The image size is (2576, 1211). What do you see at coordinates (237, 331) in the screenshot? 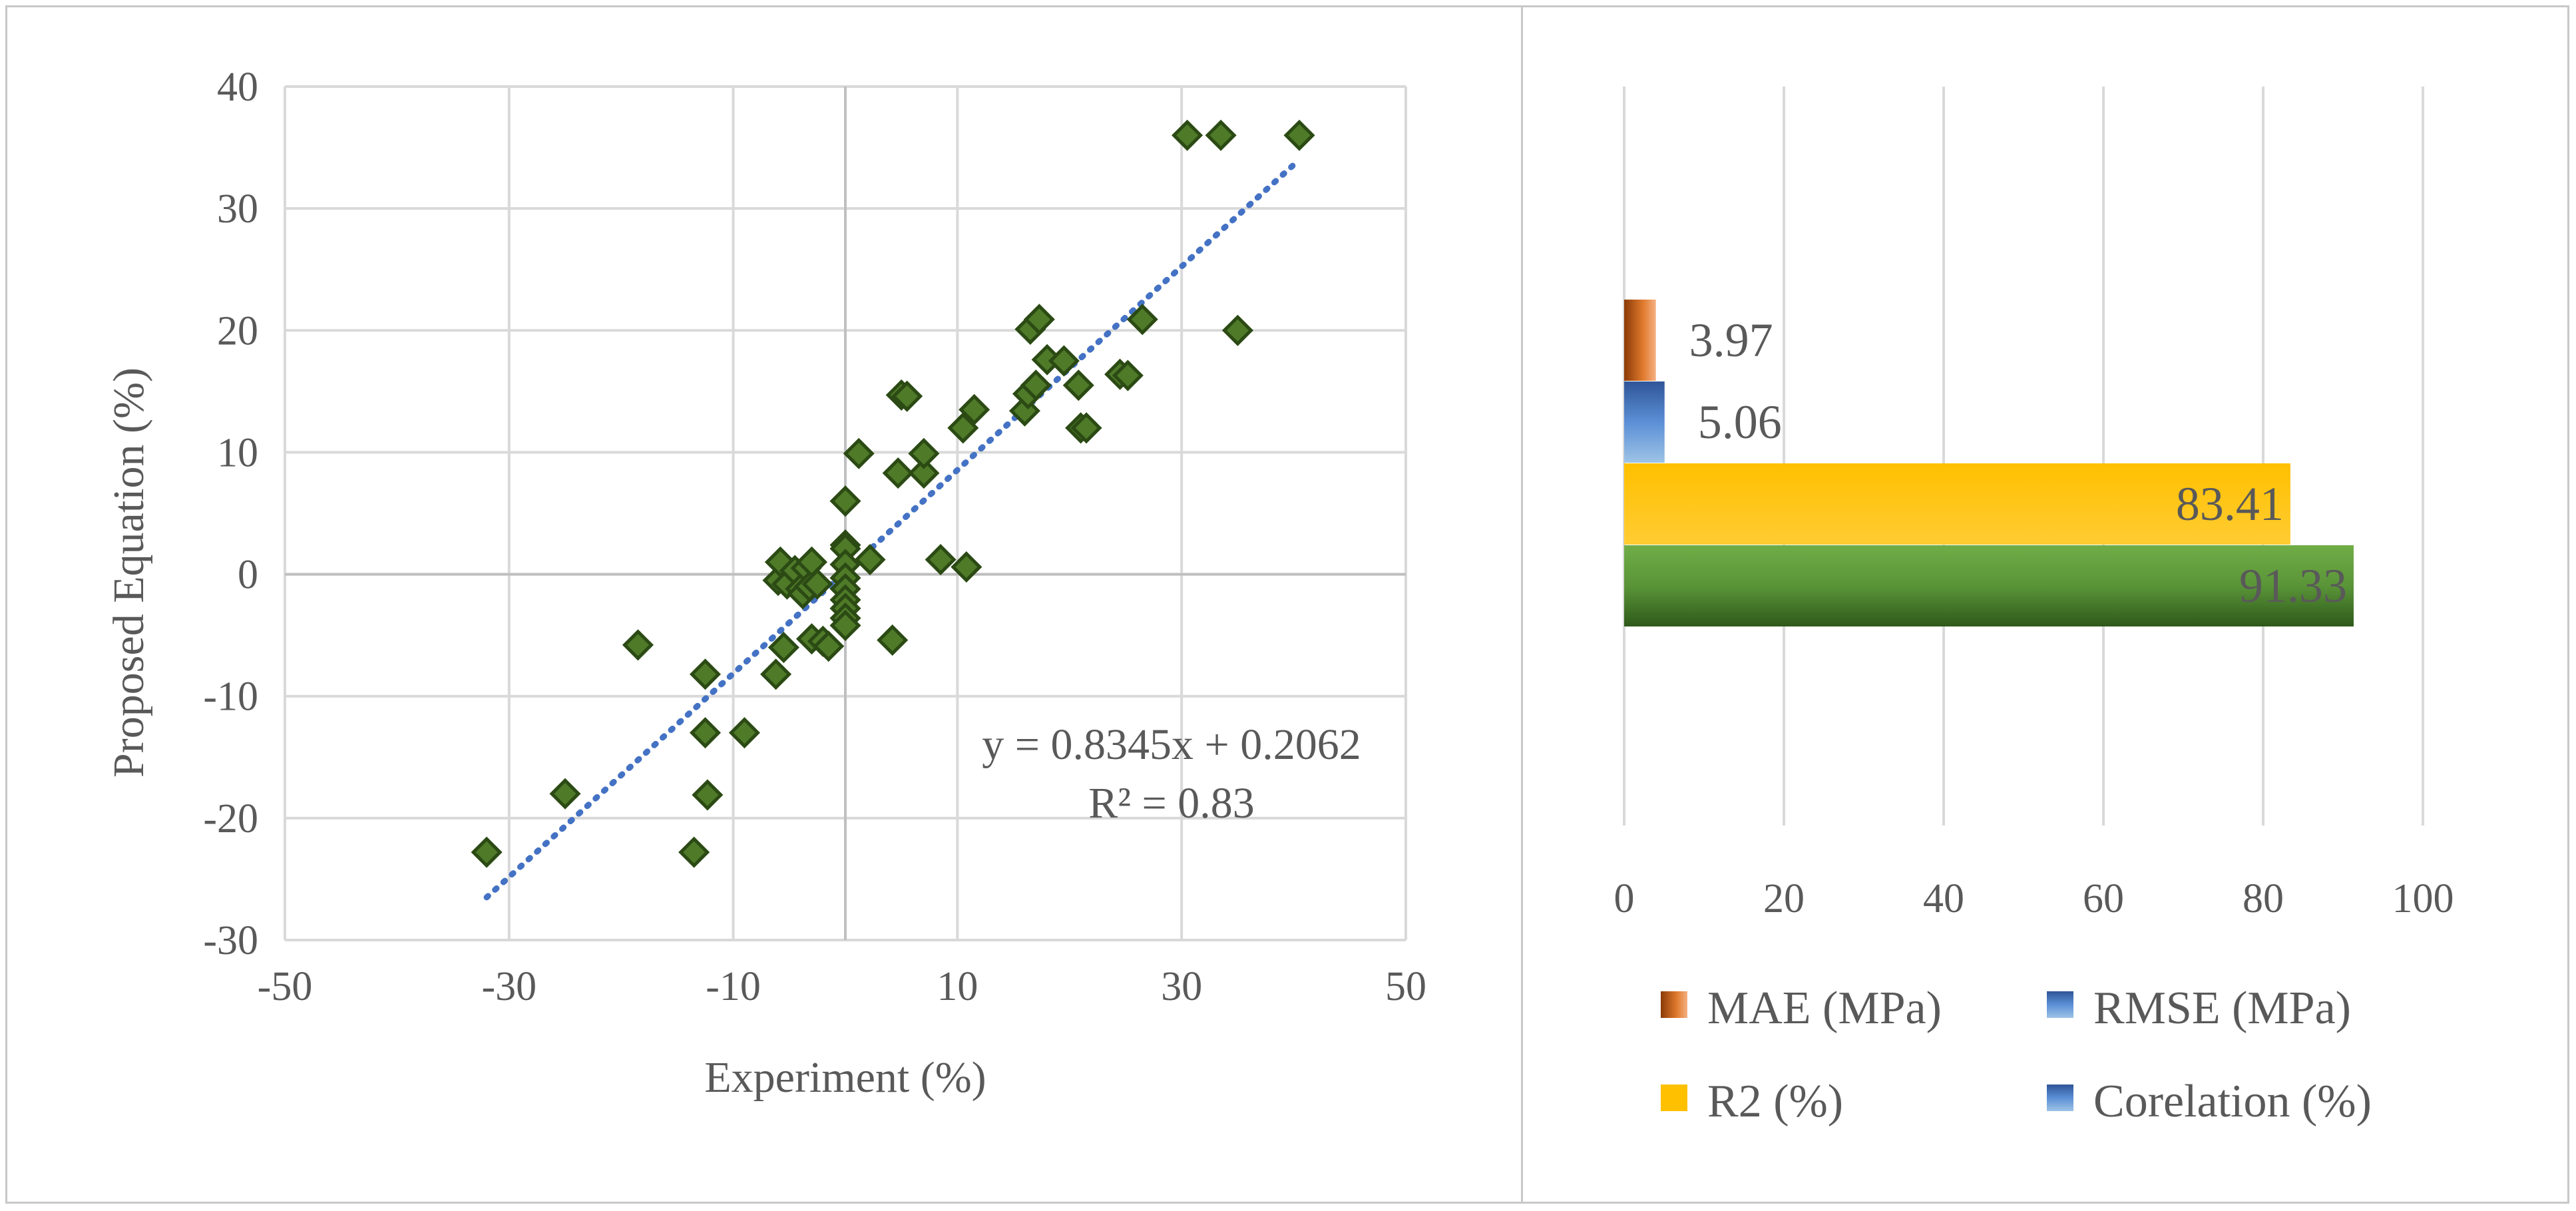
I see `scatter-y-tick-label: 20` at bounding box center [237, 331].